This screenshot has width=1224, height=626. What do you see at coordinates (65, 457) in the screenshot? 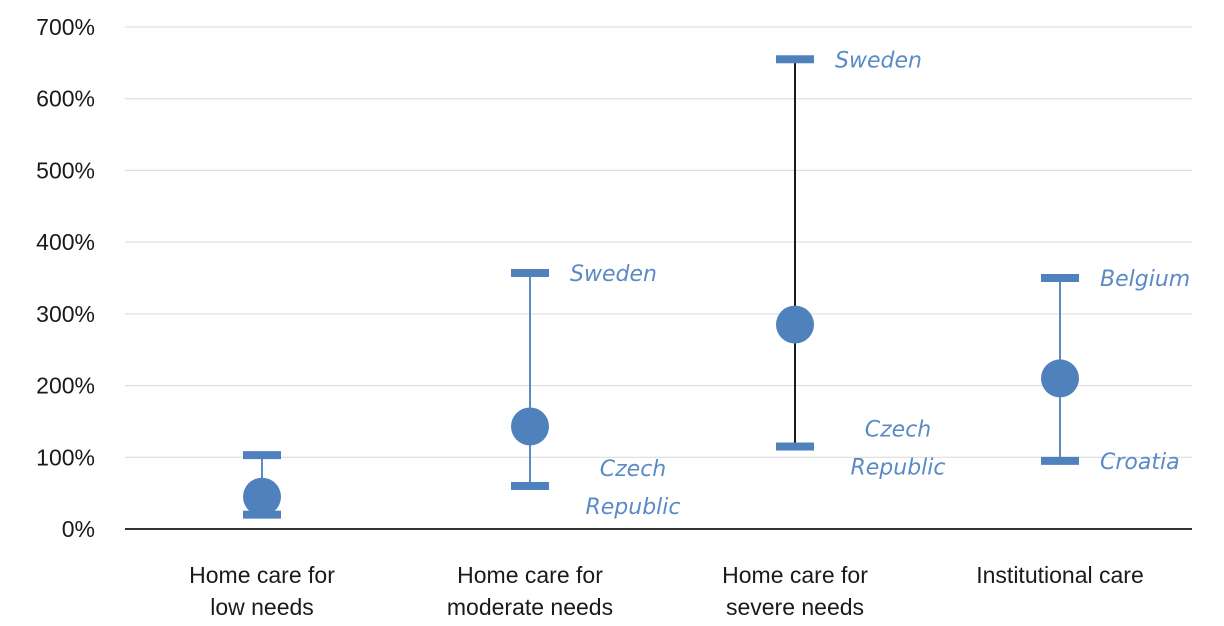
I see `y-tick-label: 100%` at bounding box center [65, 457].